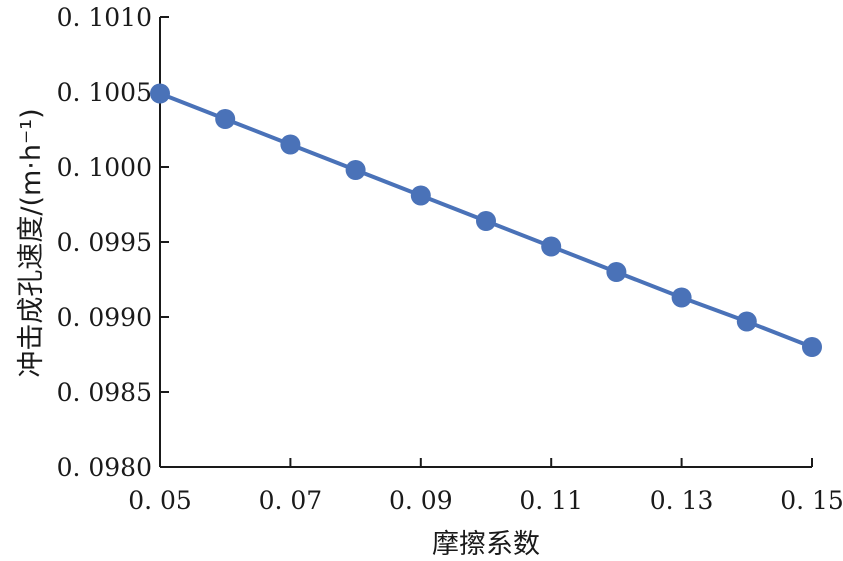  What do you see at coordinates (104, 242) in the screenshot?
I see `y-tick-label: 0. 0995` at bounding box center [104, 242].